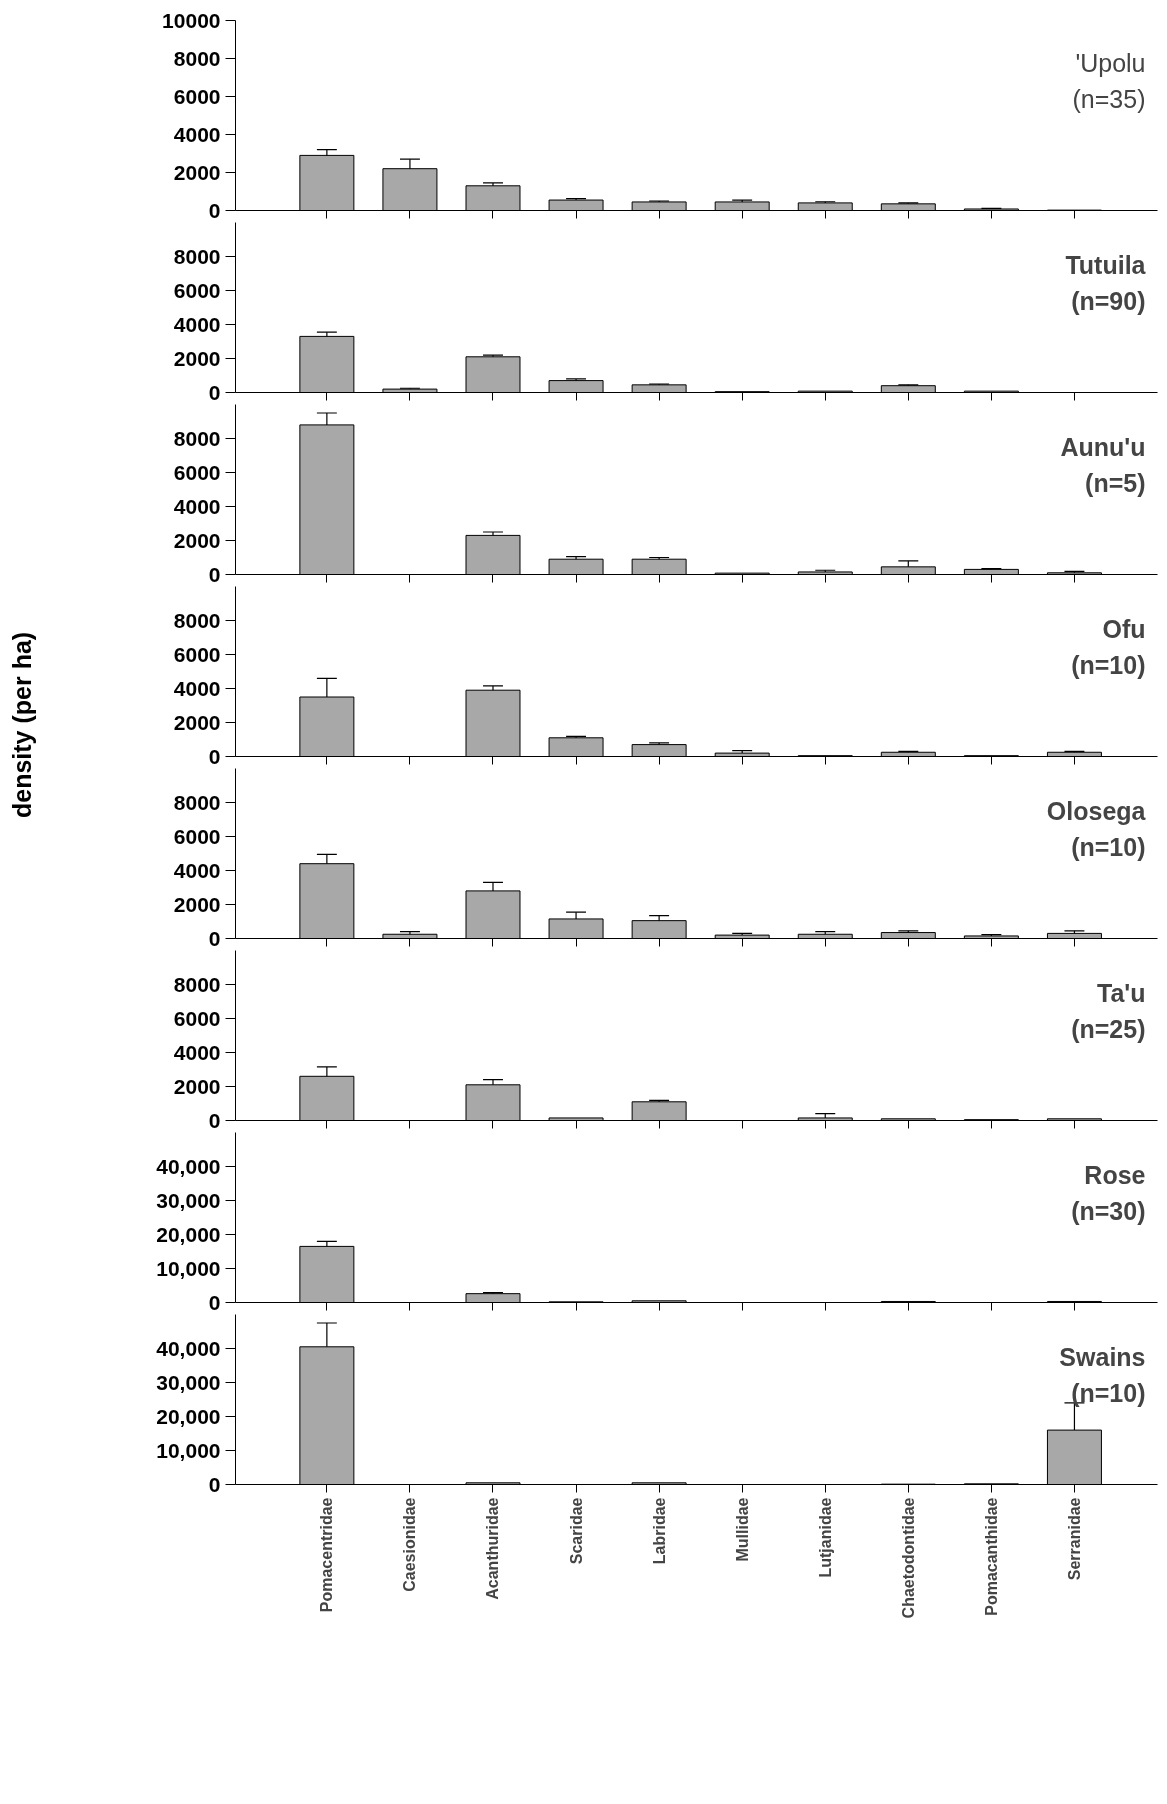 Image resolution: width=1167 pixels, height=1804 pixels. I want to click on annotation: Ta'u, so click(1121, 992).